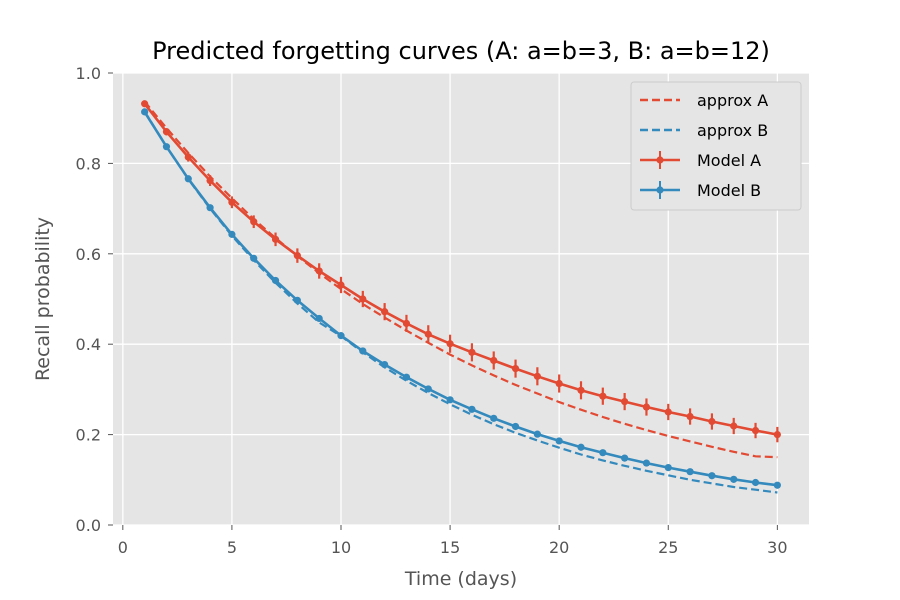  I want to click on x-tick-label: 30, so click(777, 547).